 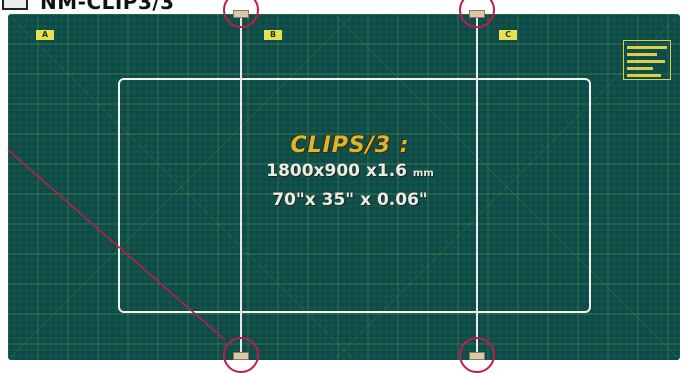 I want to click on spec-metric: 1800x900 x1.6 mm, so click(x=350, y=172).